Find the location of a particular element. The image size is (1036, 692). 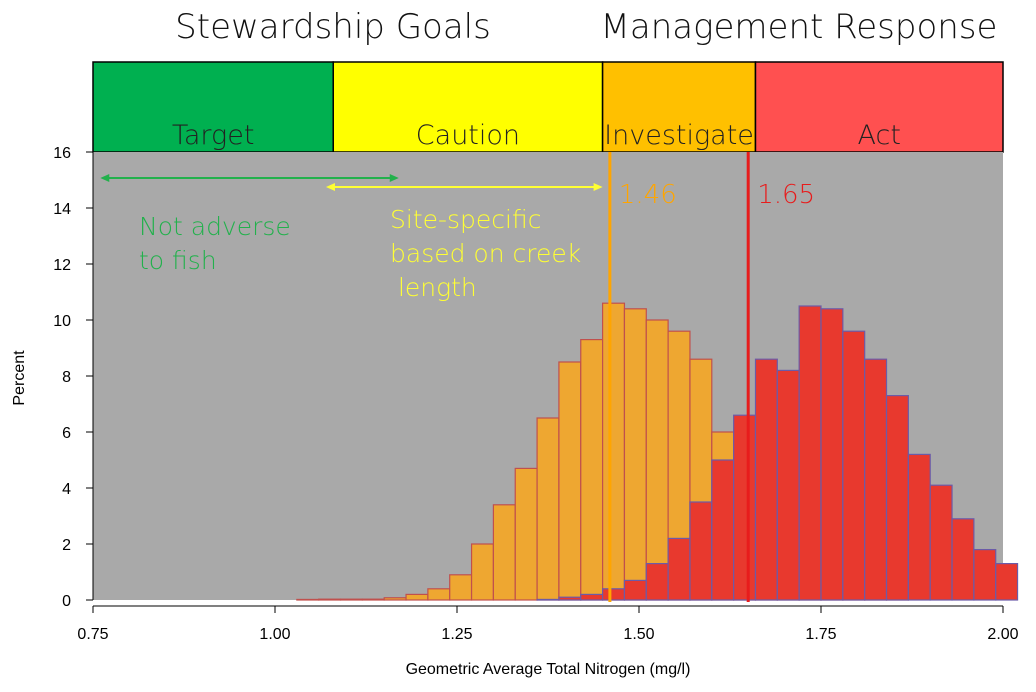

zone-label-act: Act is located at coordinates (879, 135).